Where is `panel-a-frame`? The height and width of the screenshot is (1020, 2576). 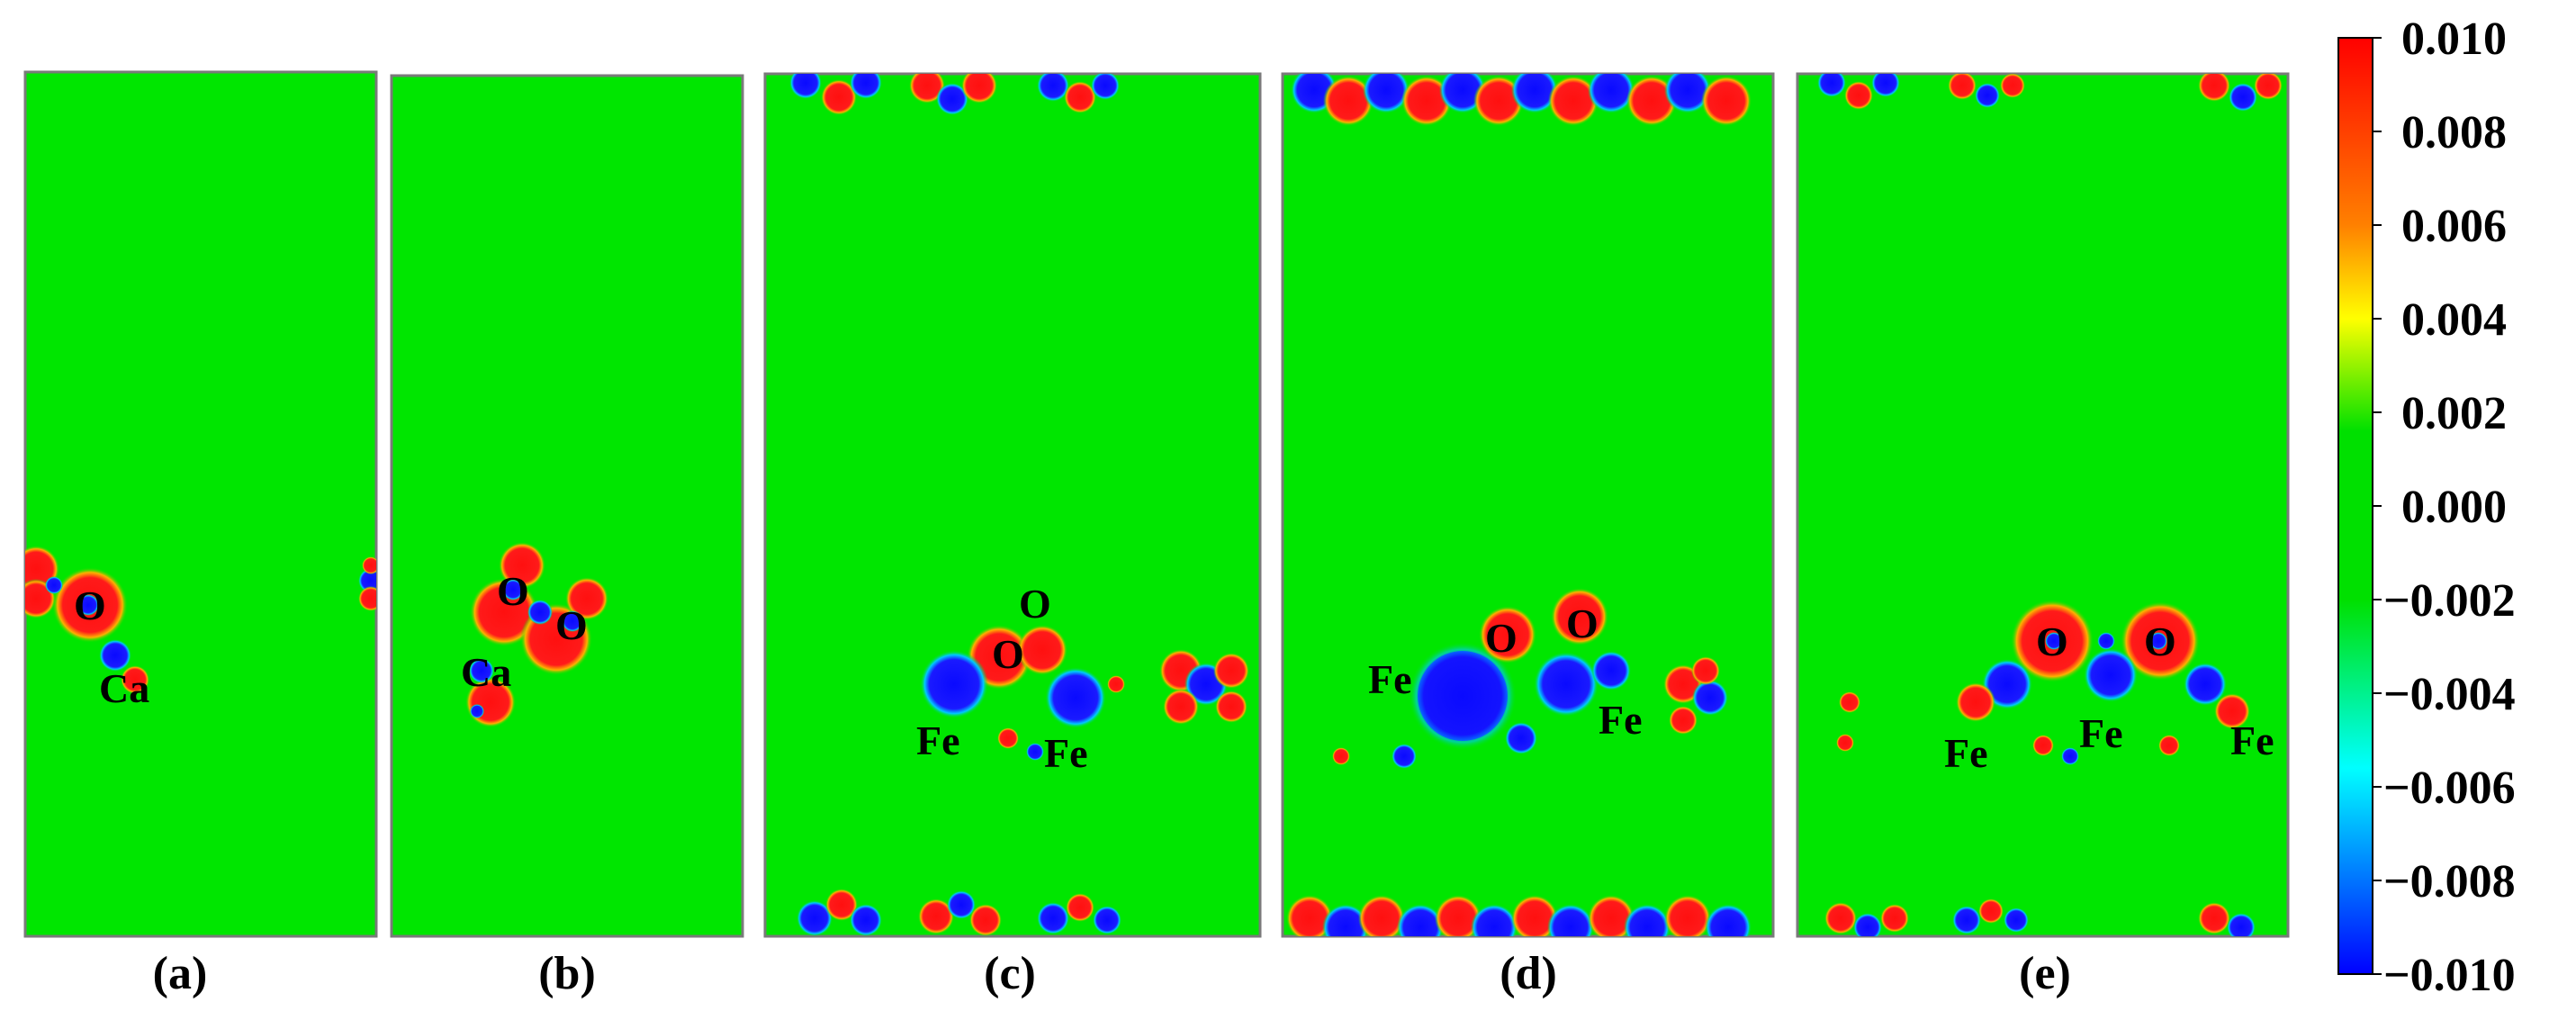
panel-a-frame is located at coordinates (200, 504).